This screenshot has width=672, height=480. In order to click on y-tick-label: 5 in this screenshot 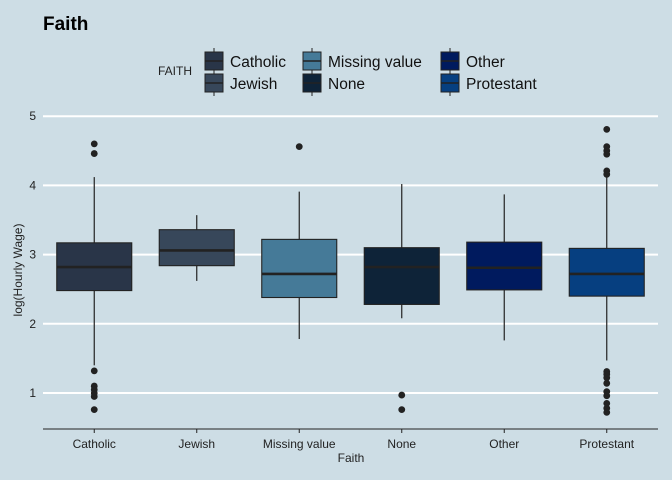, I will do `click(32, 116)`.